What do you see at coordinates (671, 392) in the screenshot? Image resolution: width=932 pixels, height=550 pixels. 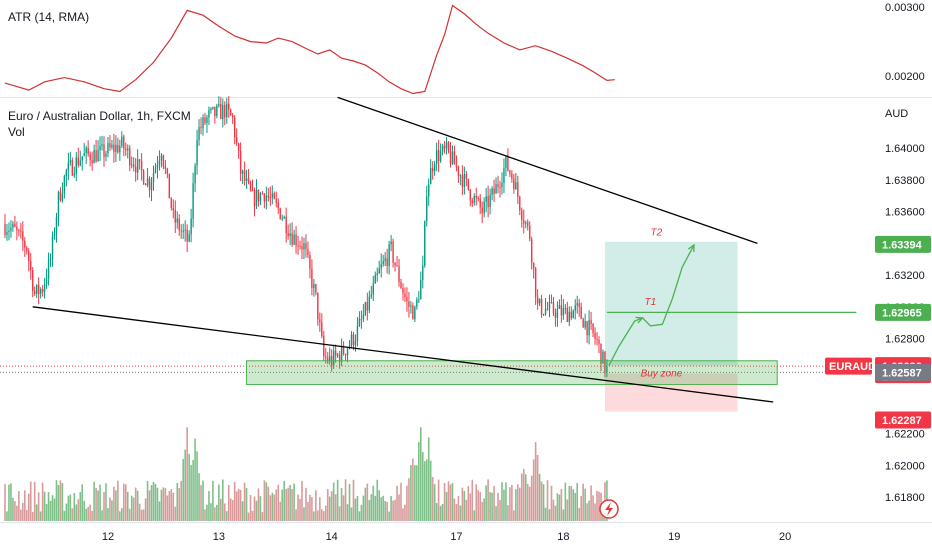 I see `stop-zone` at bounding box center [671, 392].